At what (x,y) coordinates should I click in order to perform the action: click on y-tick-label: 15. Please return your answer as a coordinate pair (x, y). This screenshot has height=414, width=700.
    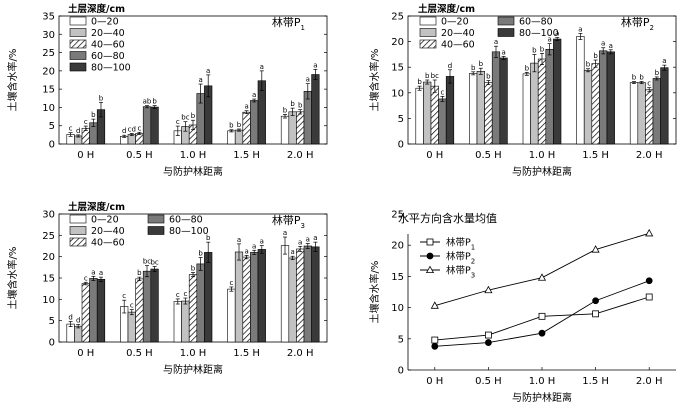
    Looking at the image, I should click on (48, 279).